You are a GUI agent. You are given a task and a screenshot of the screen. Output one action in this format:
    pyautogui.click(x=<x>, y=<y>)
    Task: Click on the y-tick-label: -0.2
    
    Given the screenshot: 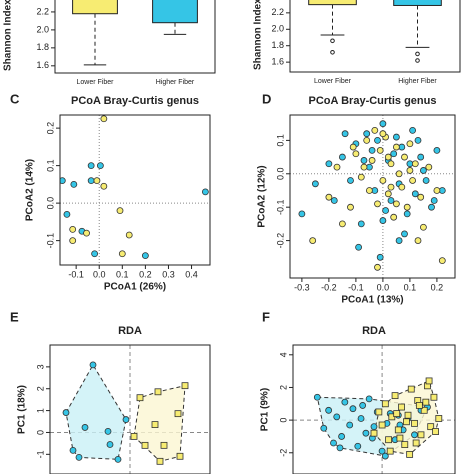 What is the action you would take?
    pyautogui.click(x=280, y=241)
    